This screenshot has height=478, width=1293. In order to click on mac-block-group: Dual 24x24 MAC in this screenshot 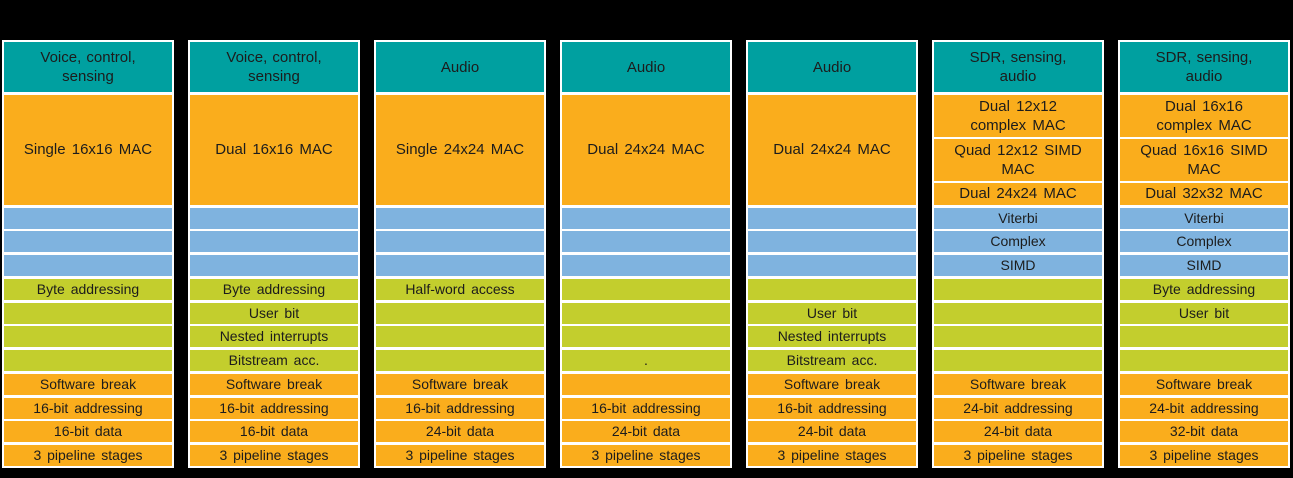, I will do `click(646, 149)`.